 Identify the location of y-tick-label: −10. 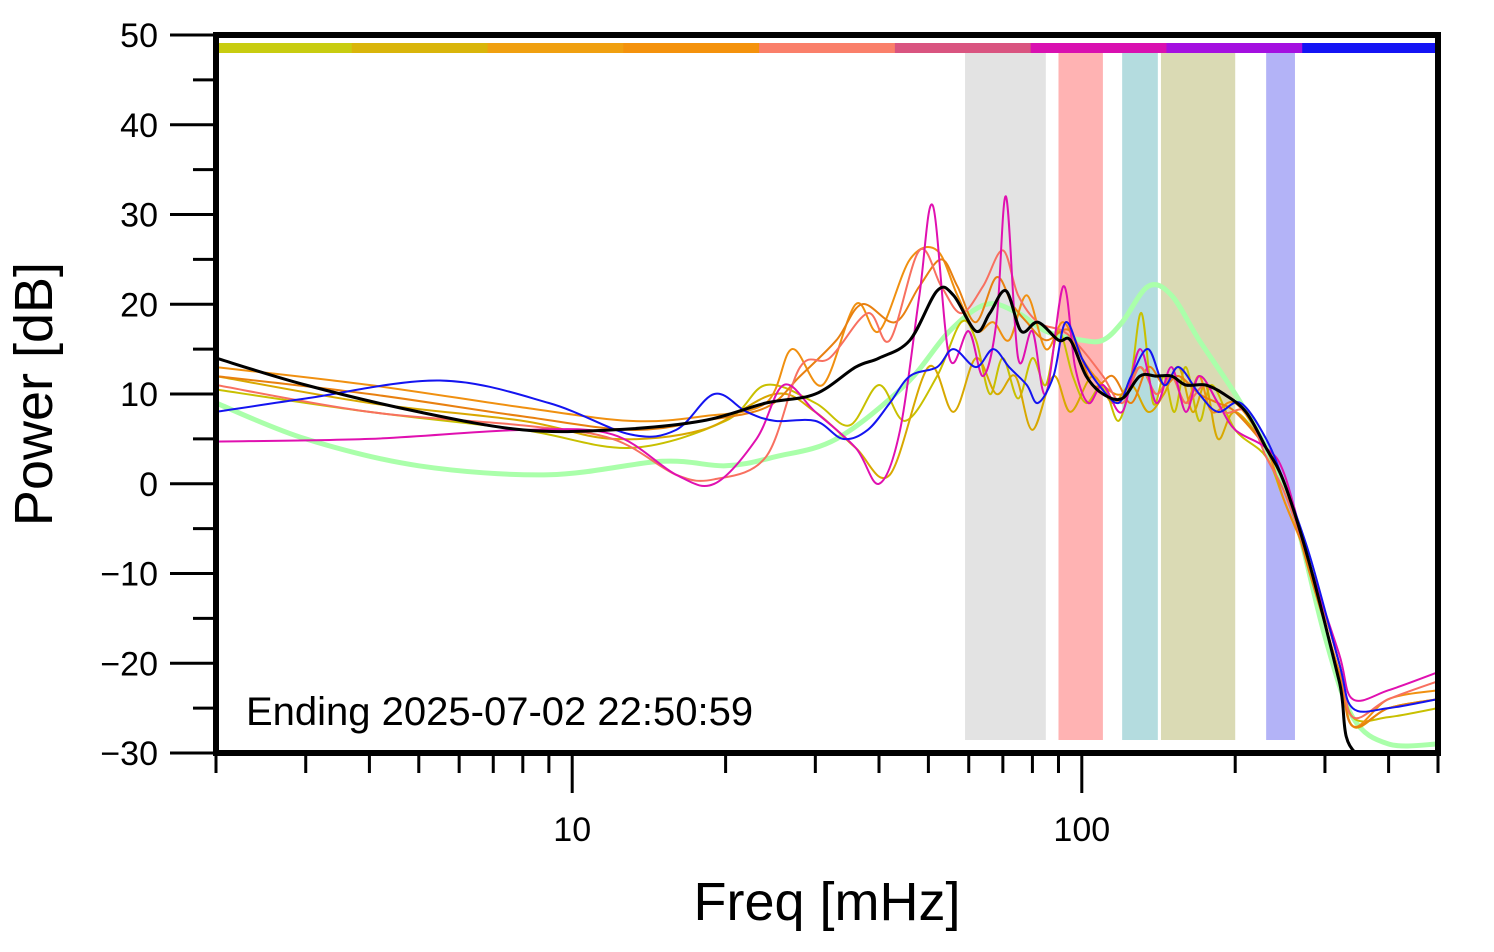
(129, 575).